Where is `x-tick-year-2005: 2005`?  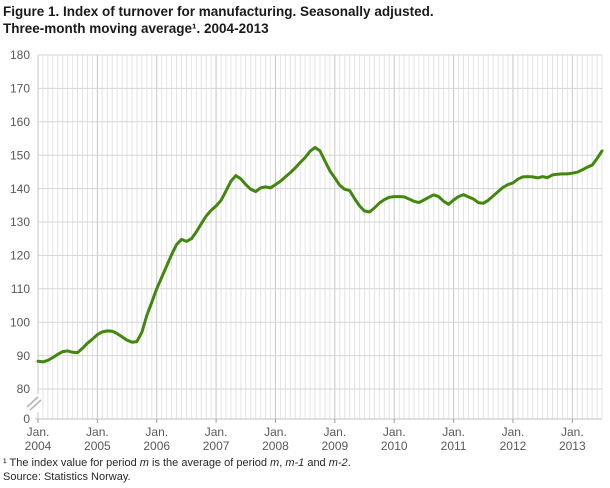 x-tick-year-2005: 2005 is located at coordinates (97, 446).